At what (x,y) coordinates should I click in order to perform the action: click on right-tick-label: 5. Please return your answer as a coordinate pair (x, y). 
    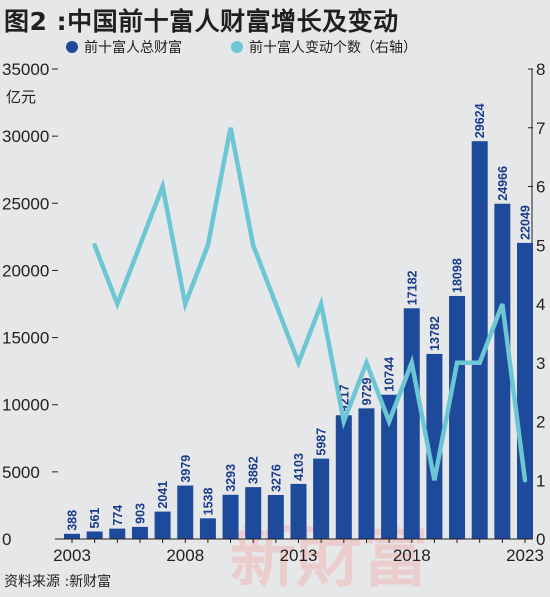
    Looking at the image, I should click on (540, 245).